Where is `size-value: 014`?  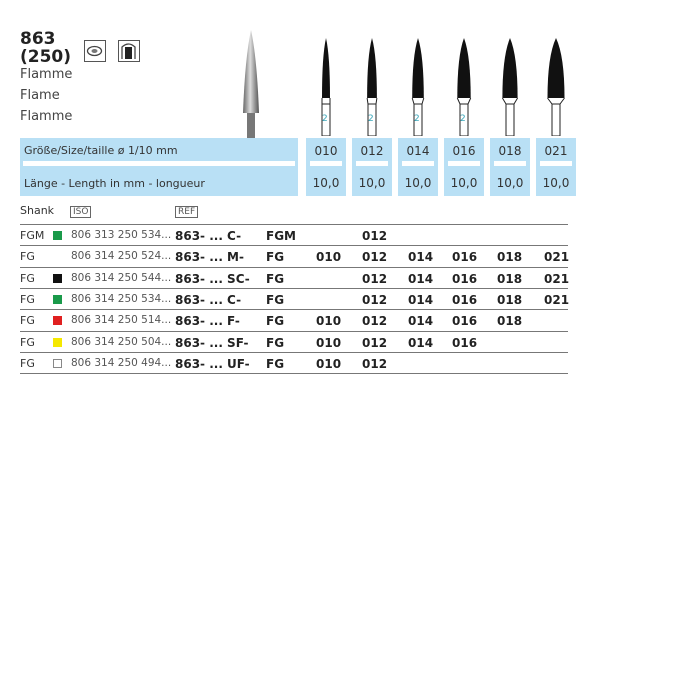 size-value: 014 is located at coordinates (418, 151).